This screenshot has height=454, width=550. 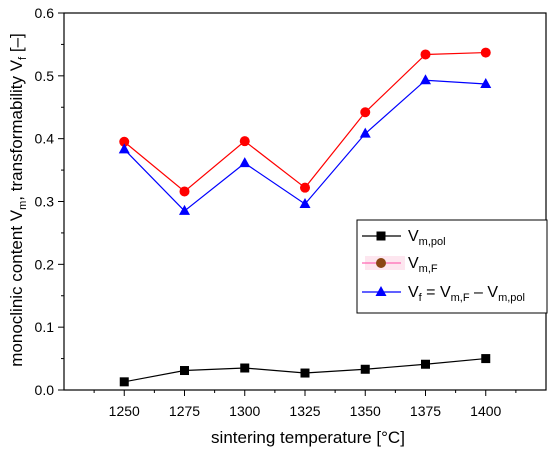 I want to click on legend-label-vf: Vf = Vm,F – Vm,pol, so click(x=466, y=294).